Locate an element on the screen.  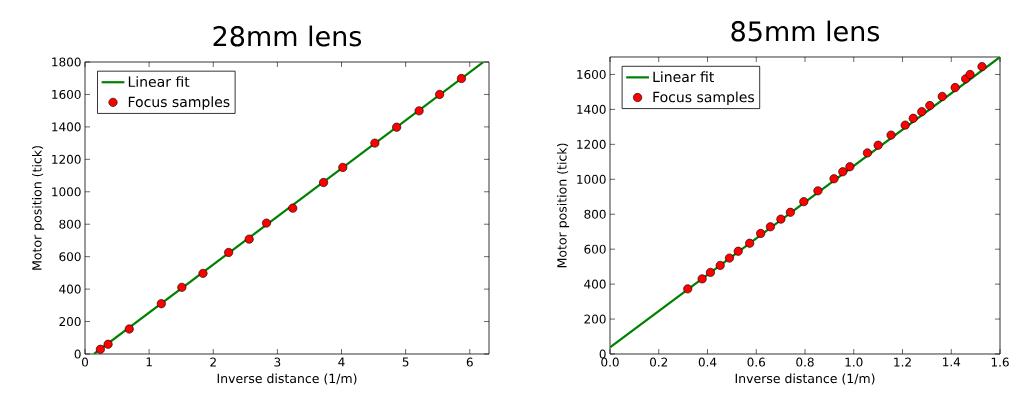
x-tick-label: 2 is located at coordinates (213, 362).